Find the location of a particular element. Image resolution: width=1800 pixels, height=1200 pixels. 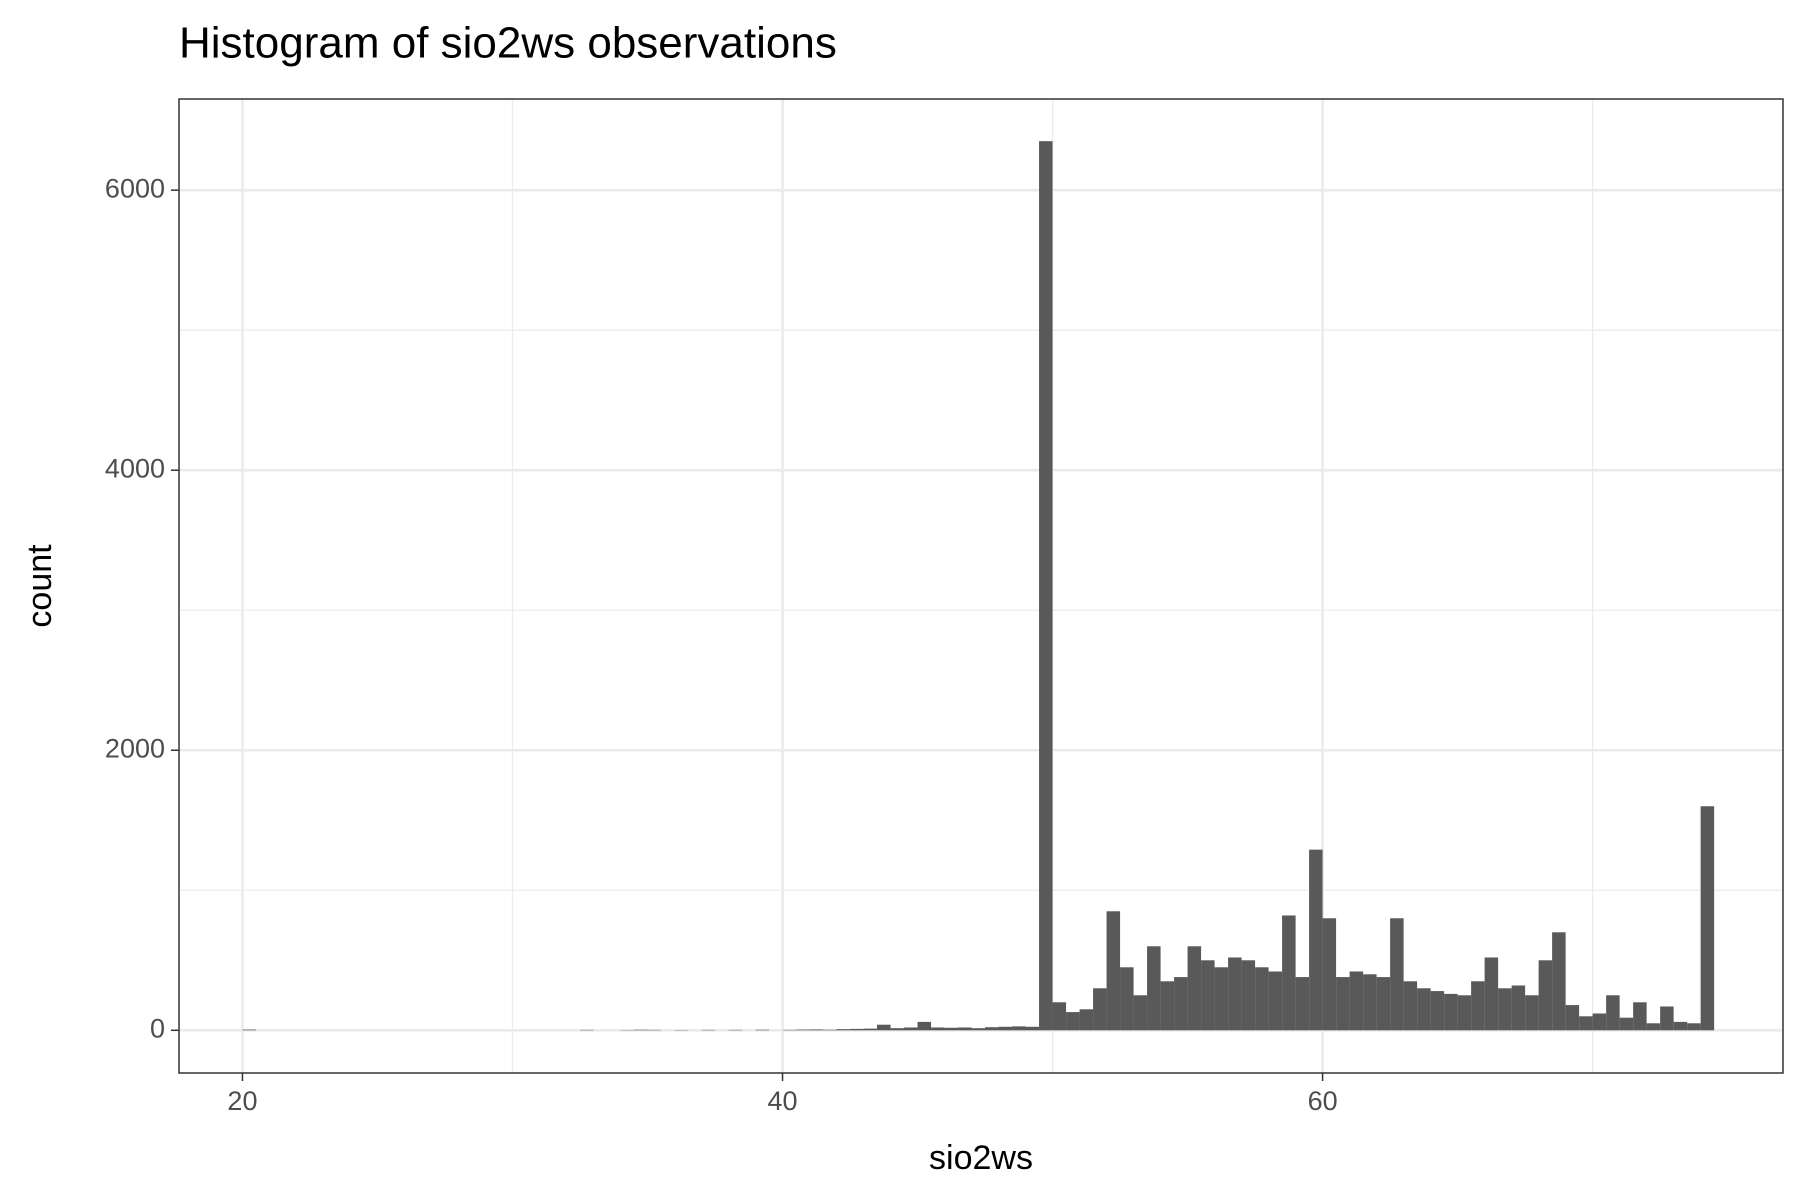

y-tick-label: 0 is located at coordinates (157, 1028).